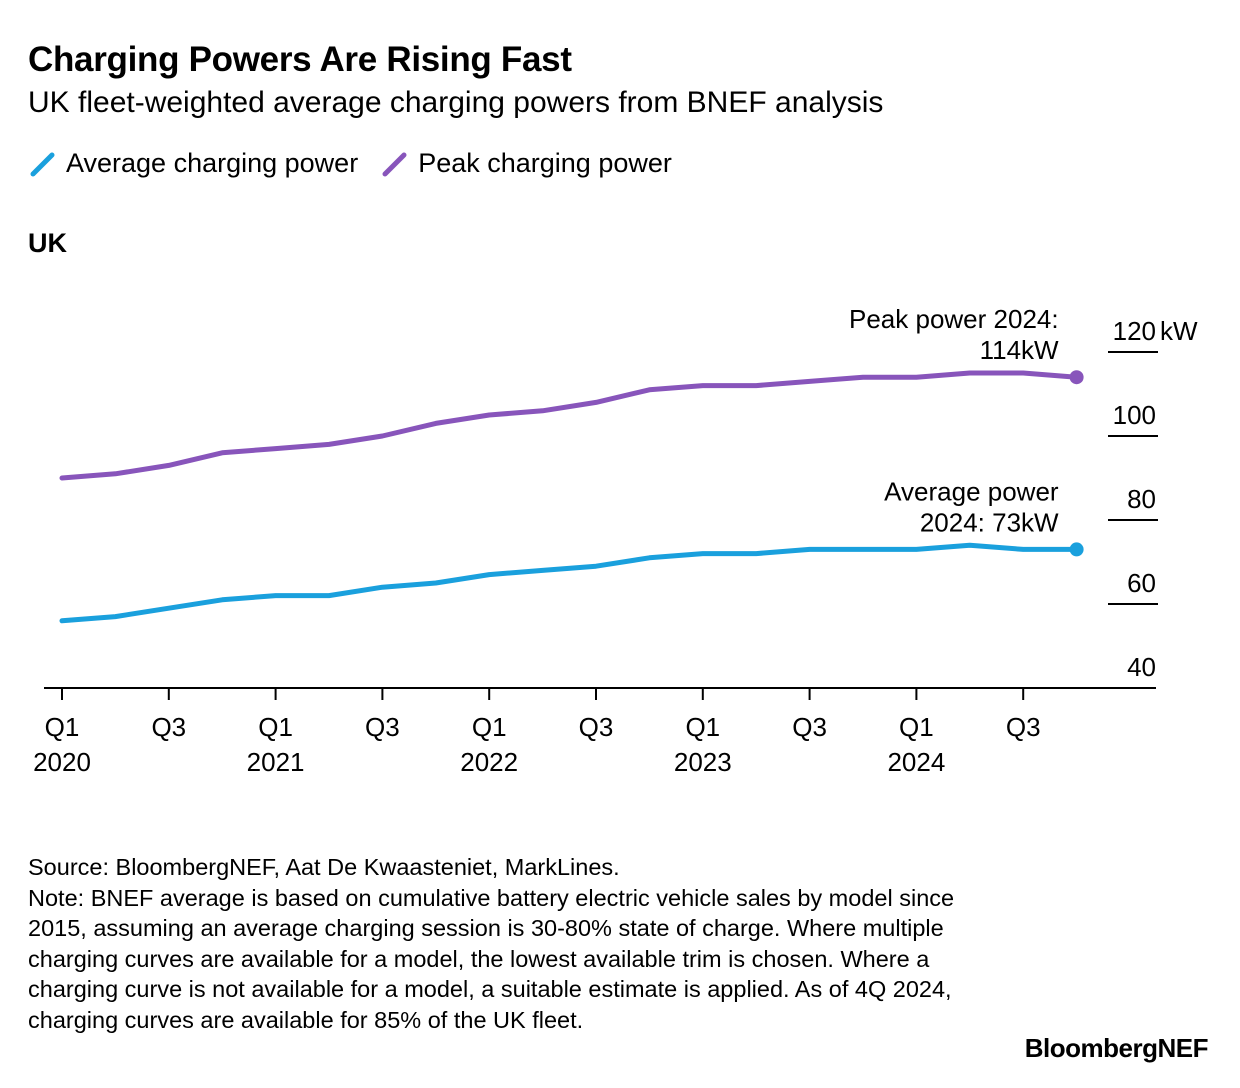 The image size is (1240, 1088). What do you see at coordinates (989, 522) in the screenshot?
I see `annotation-average-line-1: 2024: 73kW` at bounding box center [989, 522].